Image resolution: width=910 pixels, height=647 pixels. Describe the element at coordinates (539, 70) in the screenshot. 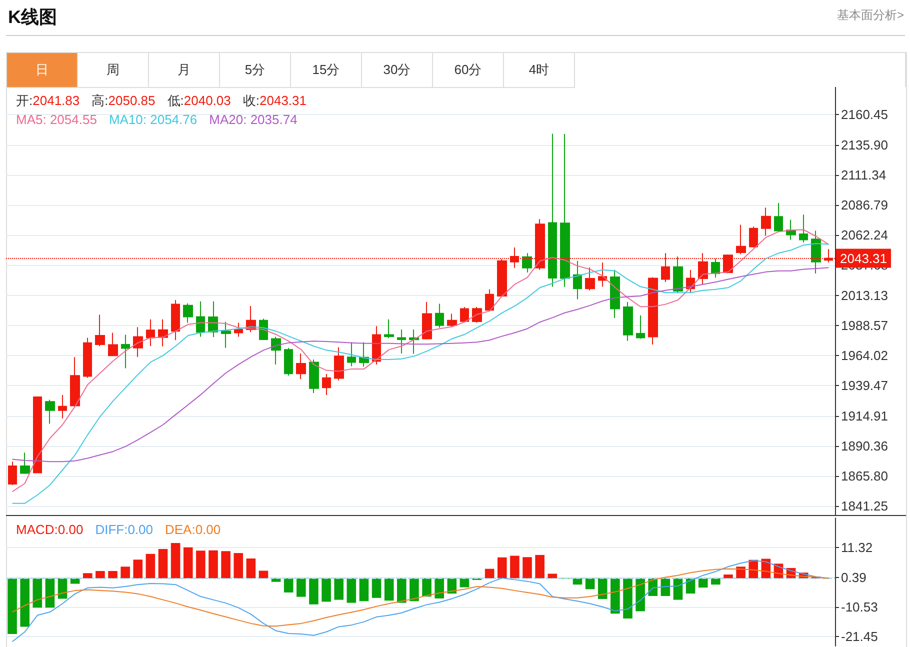

I see `text: 4时` at that location.